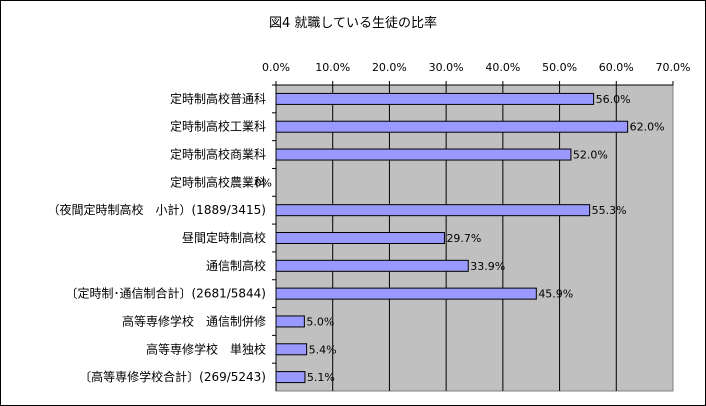  I want to click on value-label: 5.4%, so click(323, 349).